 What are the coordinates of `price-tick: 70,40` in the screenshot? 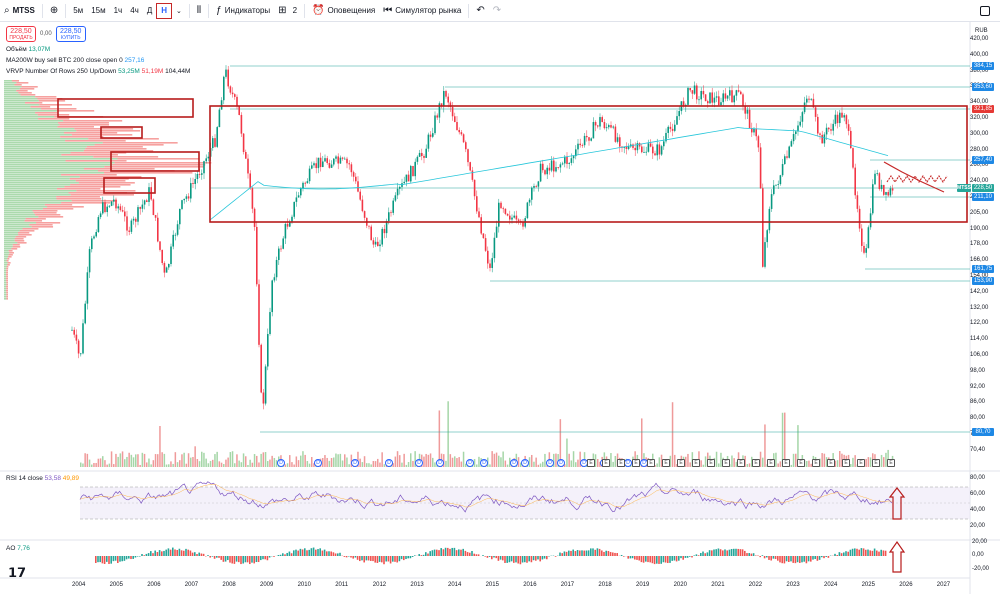 It's located at (978, 449).